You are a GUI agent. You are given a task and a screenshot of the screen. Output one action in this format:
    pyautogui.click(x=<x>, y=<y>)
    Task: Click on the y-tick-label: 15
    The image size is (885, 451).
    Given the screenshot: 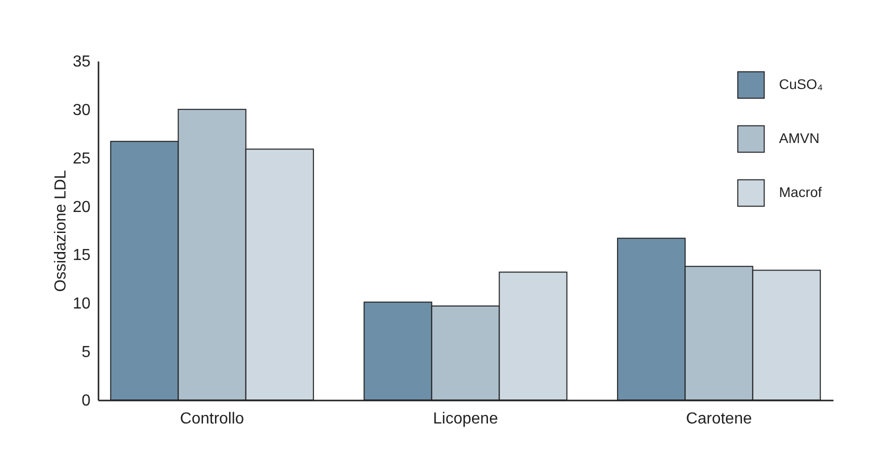 What is the action you would take?
    pyautogui.click(x=81, y=255)
    